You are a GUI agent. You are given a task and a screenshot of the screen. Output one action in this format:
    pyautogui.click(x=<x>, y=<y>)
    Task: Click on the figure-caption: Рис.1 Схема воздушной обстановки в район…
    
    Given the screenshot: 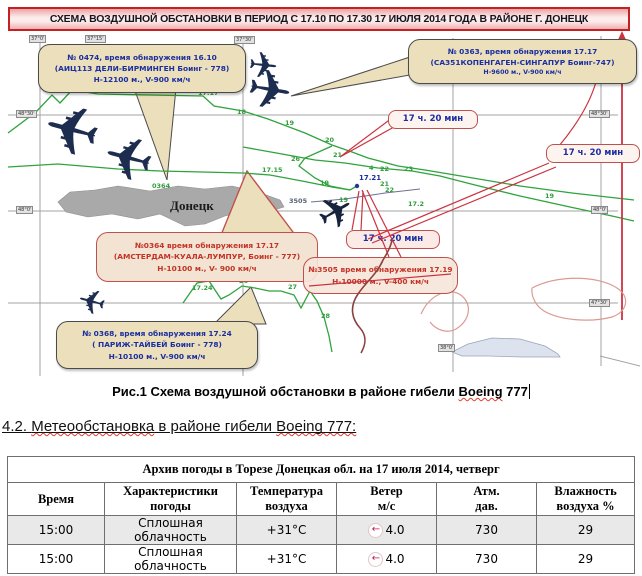 What is the action you would take?
    pyautogui.click(x=321, y=391)
    